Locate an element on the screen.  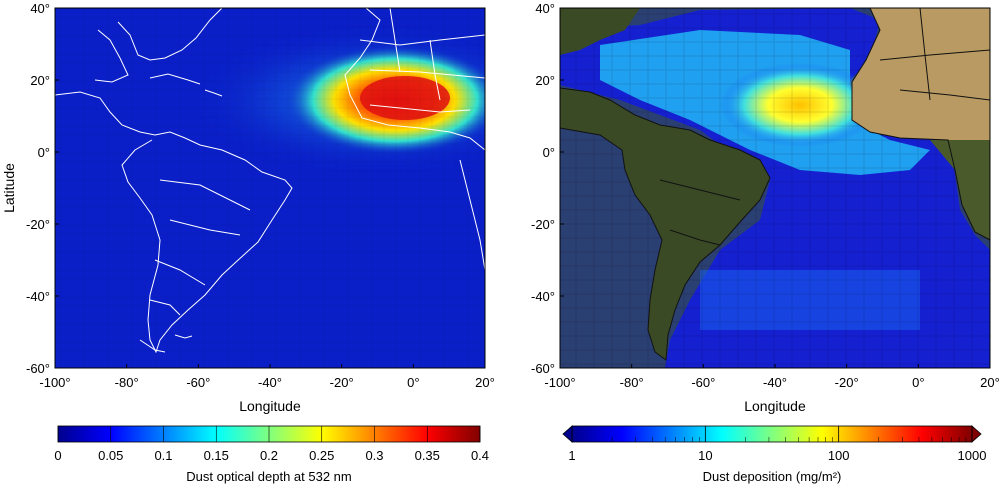
left-colorbar-tick-label: 0 is located at coordinates (57, 455).